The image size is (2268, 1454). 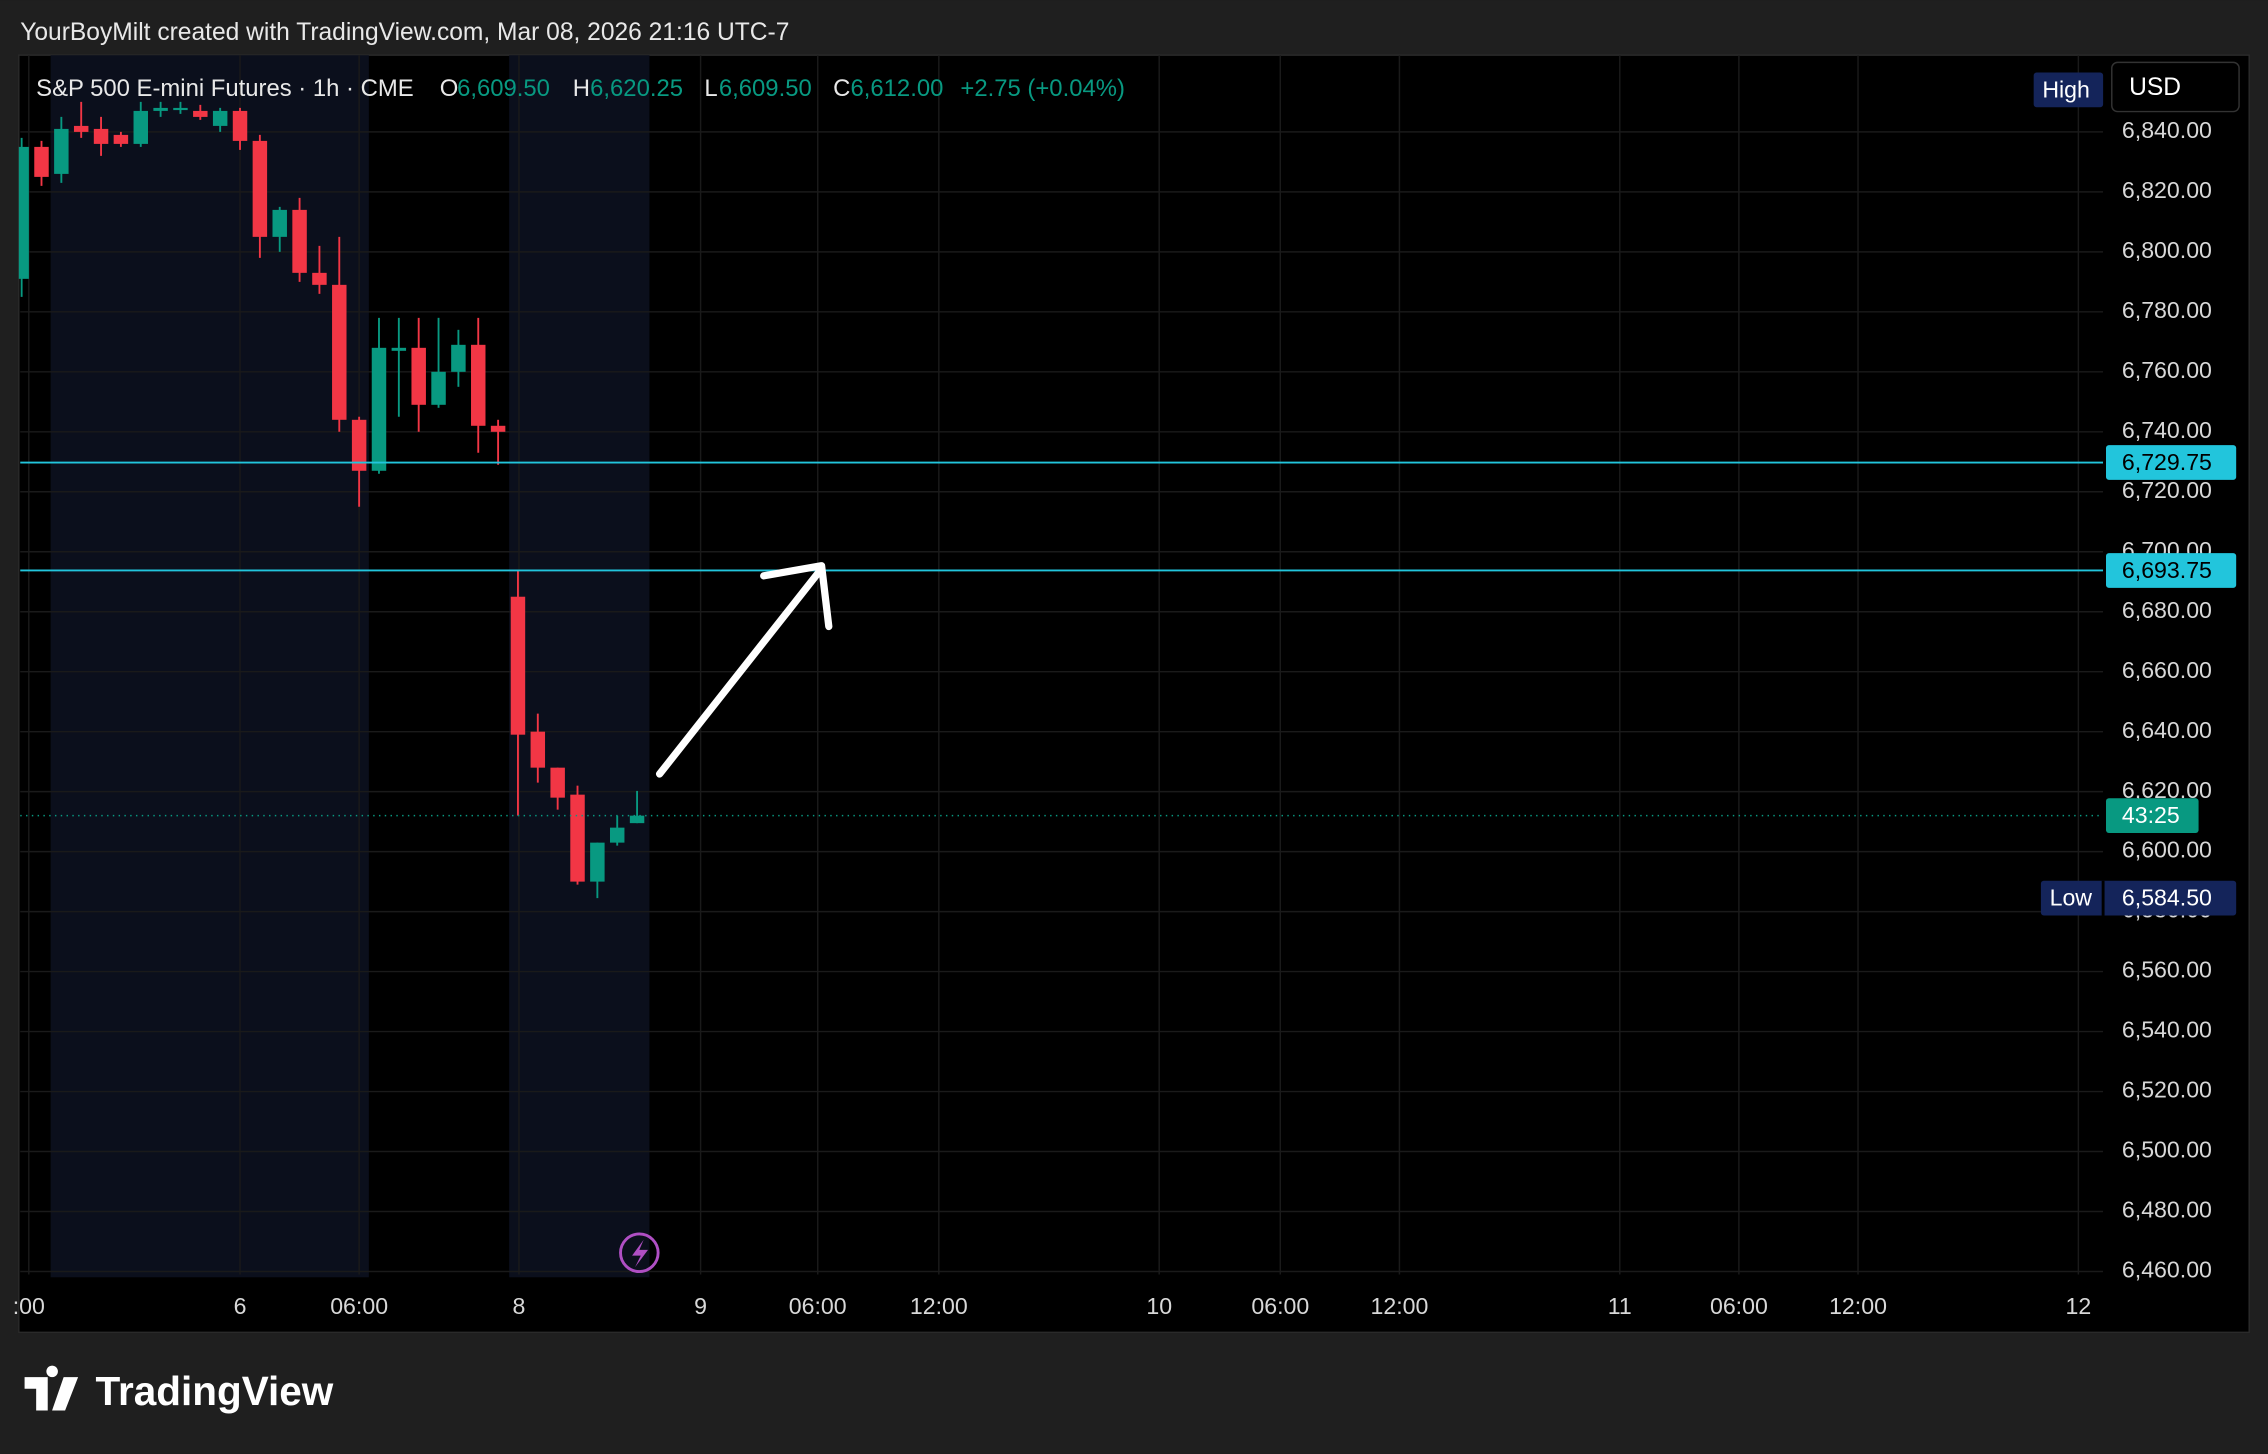 I want to click on currency-box, so click(x=2175, y=87).